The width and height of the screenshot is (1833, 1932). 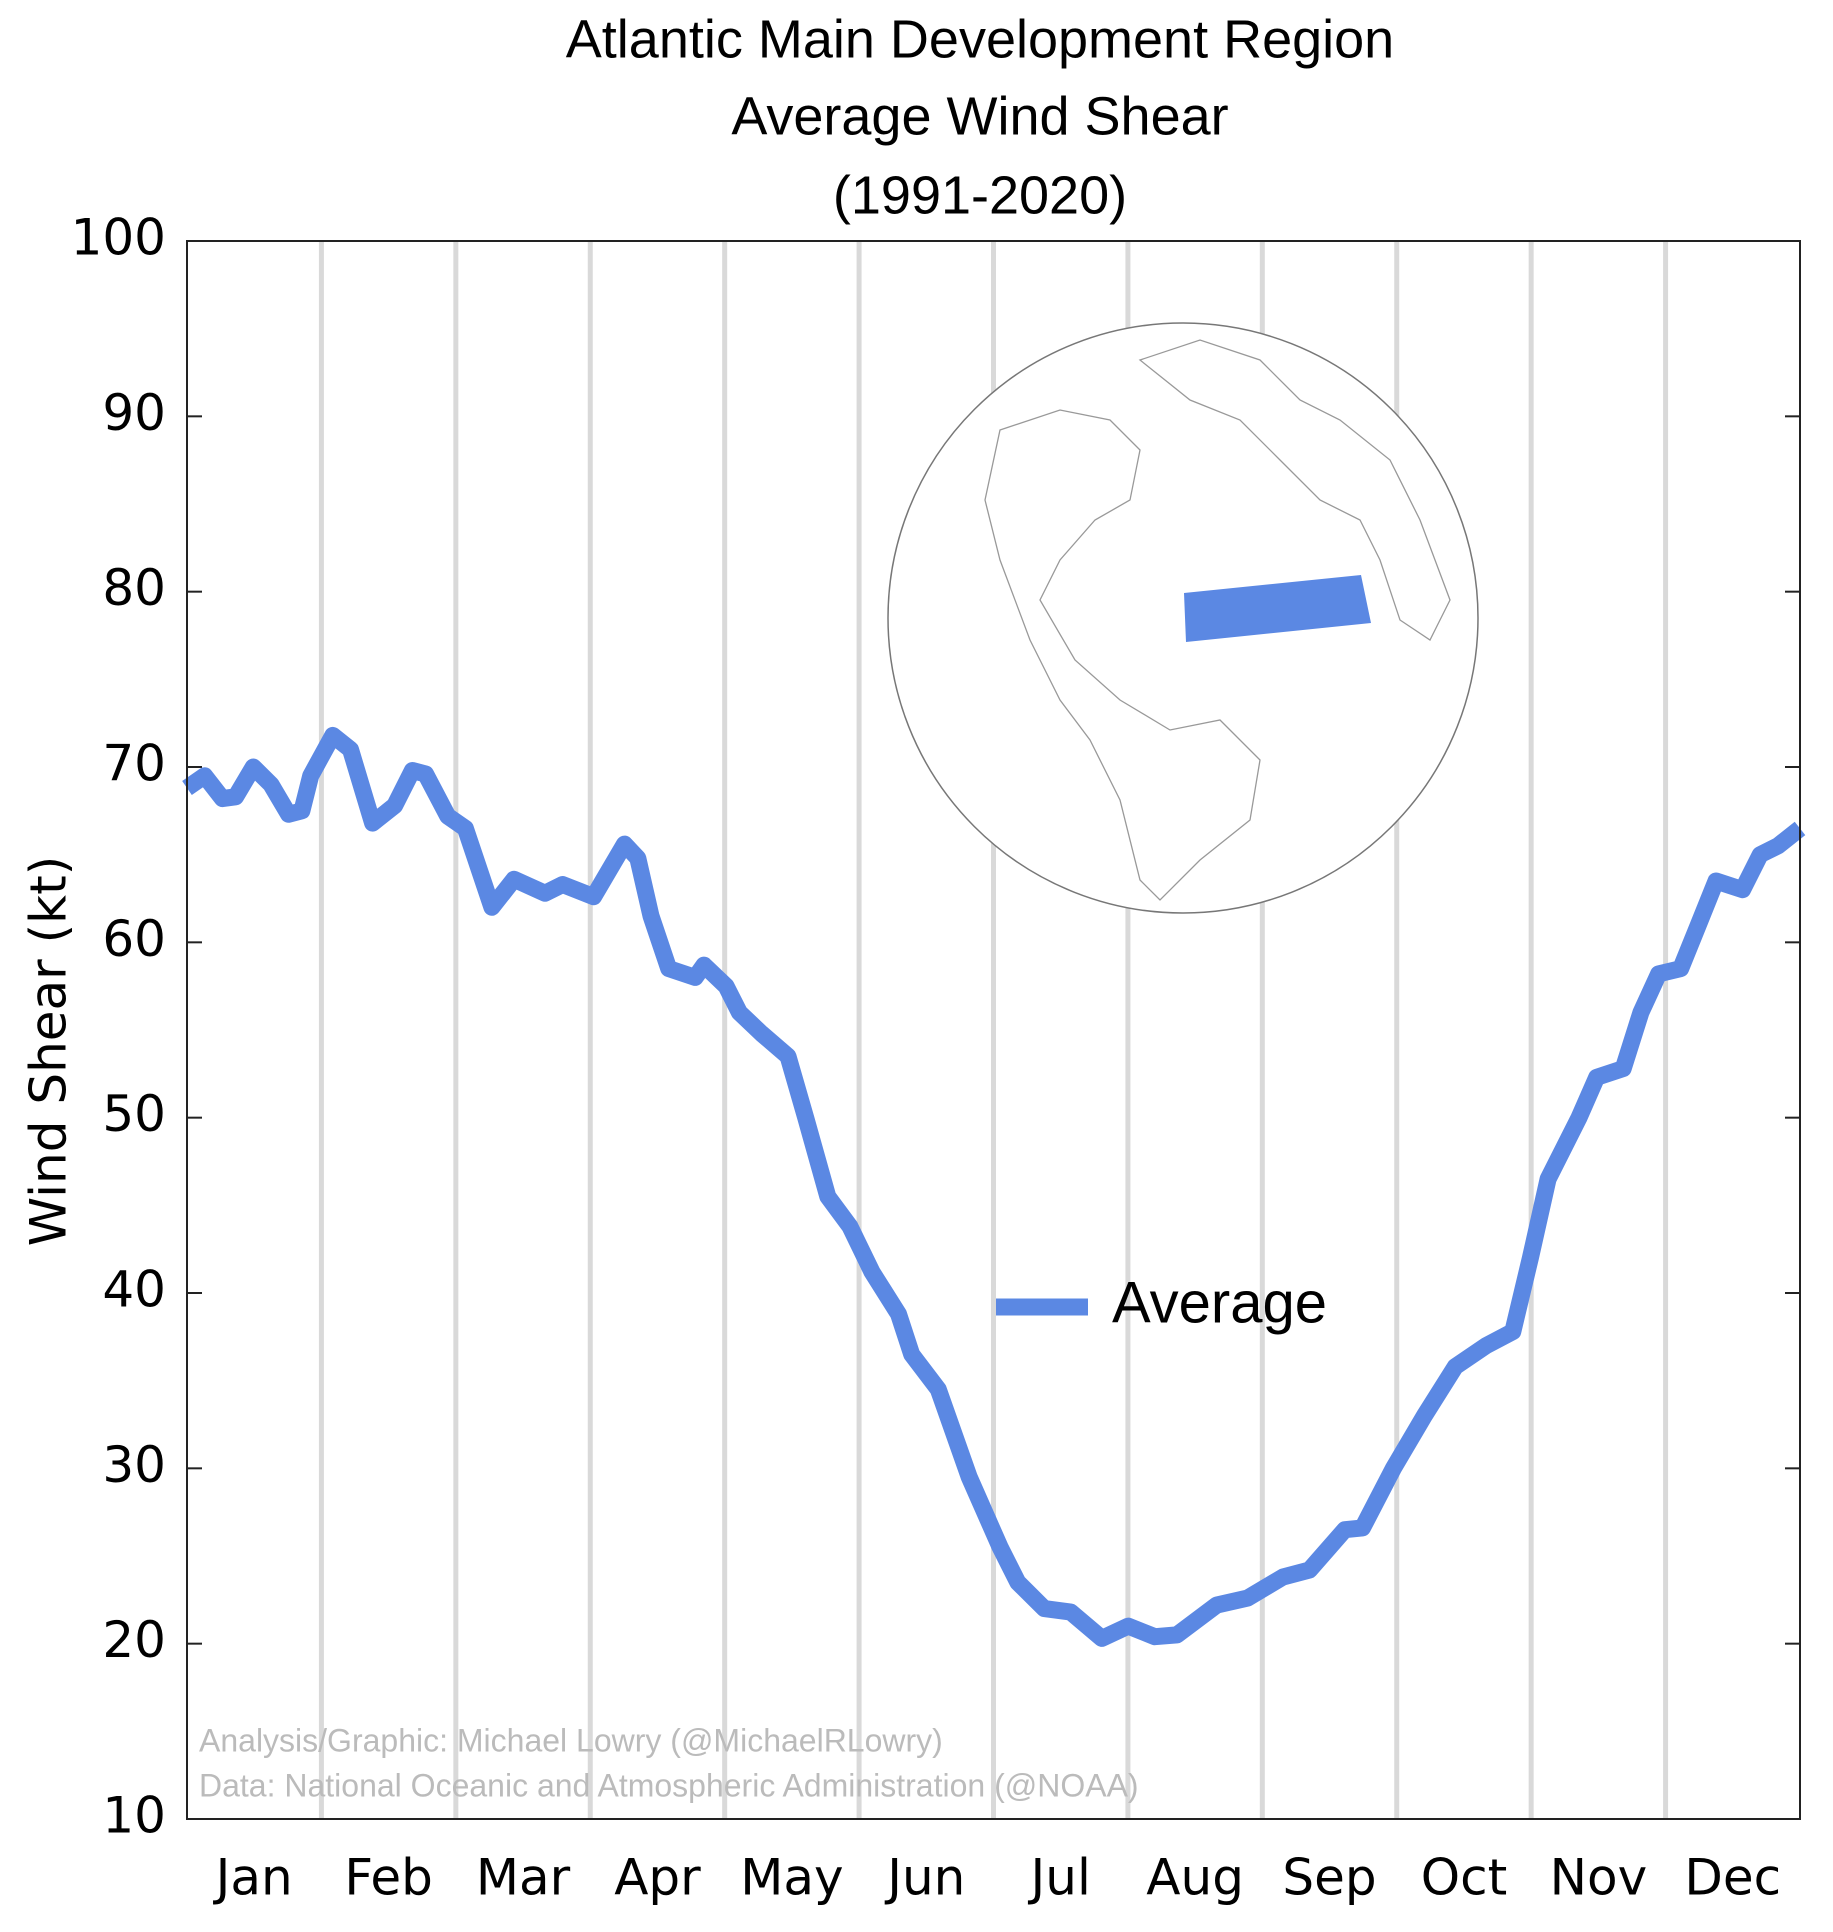 I want to click on globe, so click(x=1183, y=618).